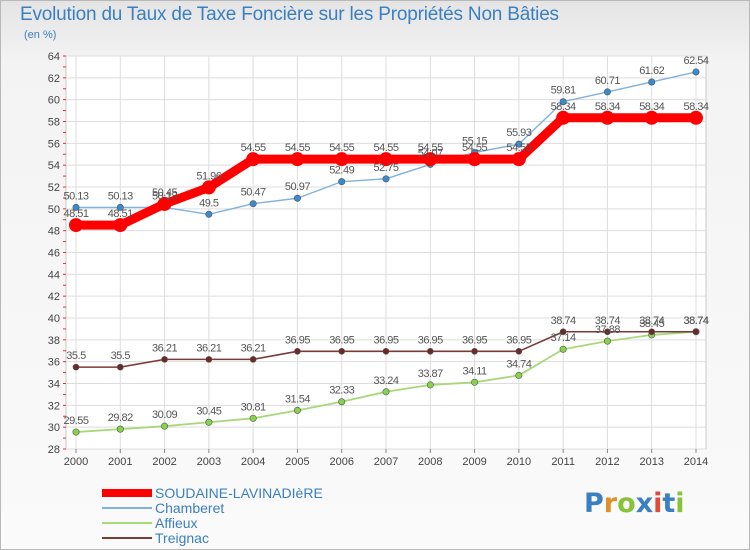 Image resolution: width=750 pixels, height=550 pixels. What do you see at coordinates (54, 101) in the screenshot?
I see `y-tick-label: 60` at bounding box center [54, 101].